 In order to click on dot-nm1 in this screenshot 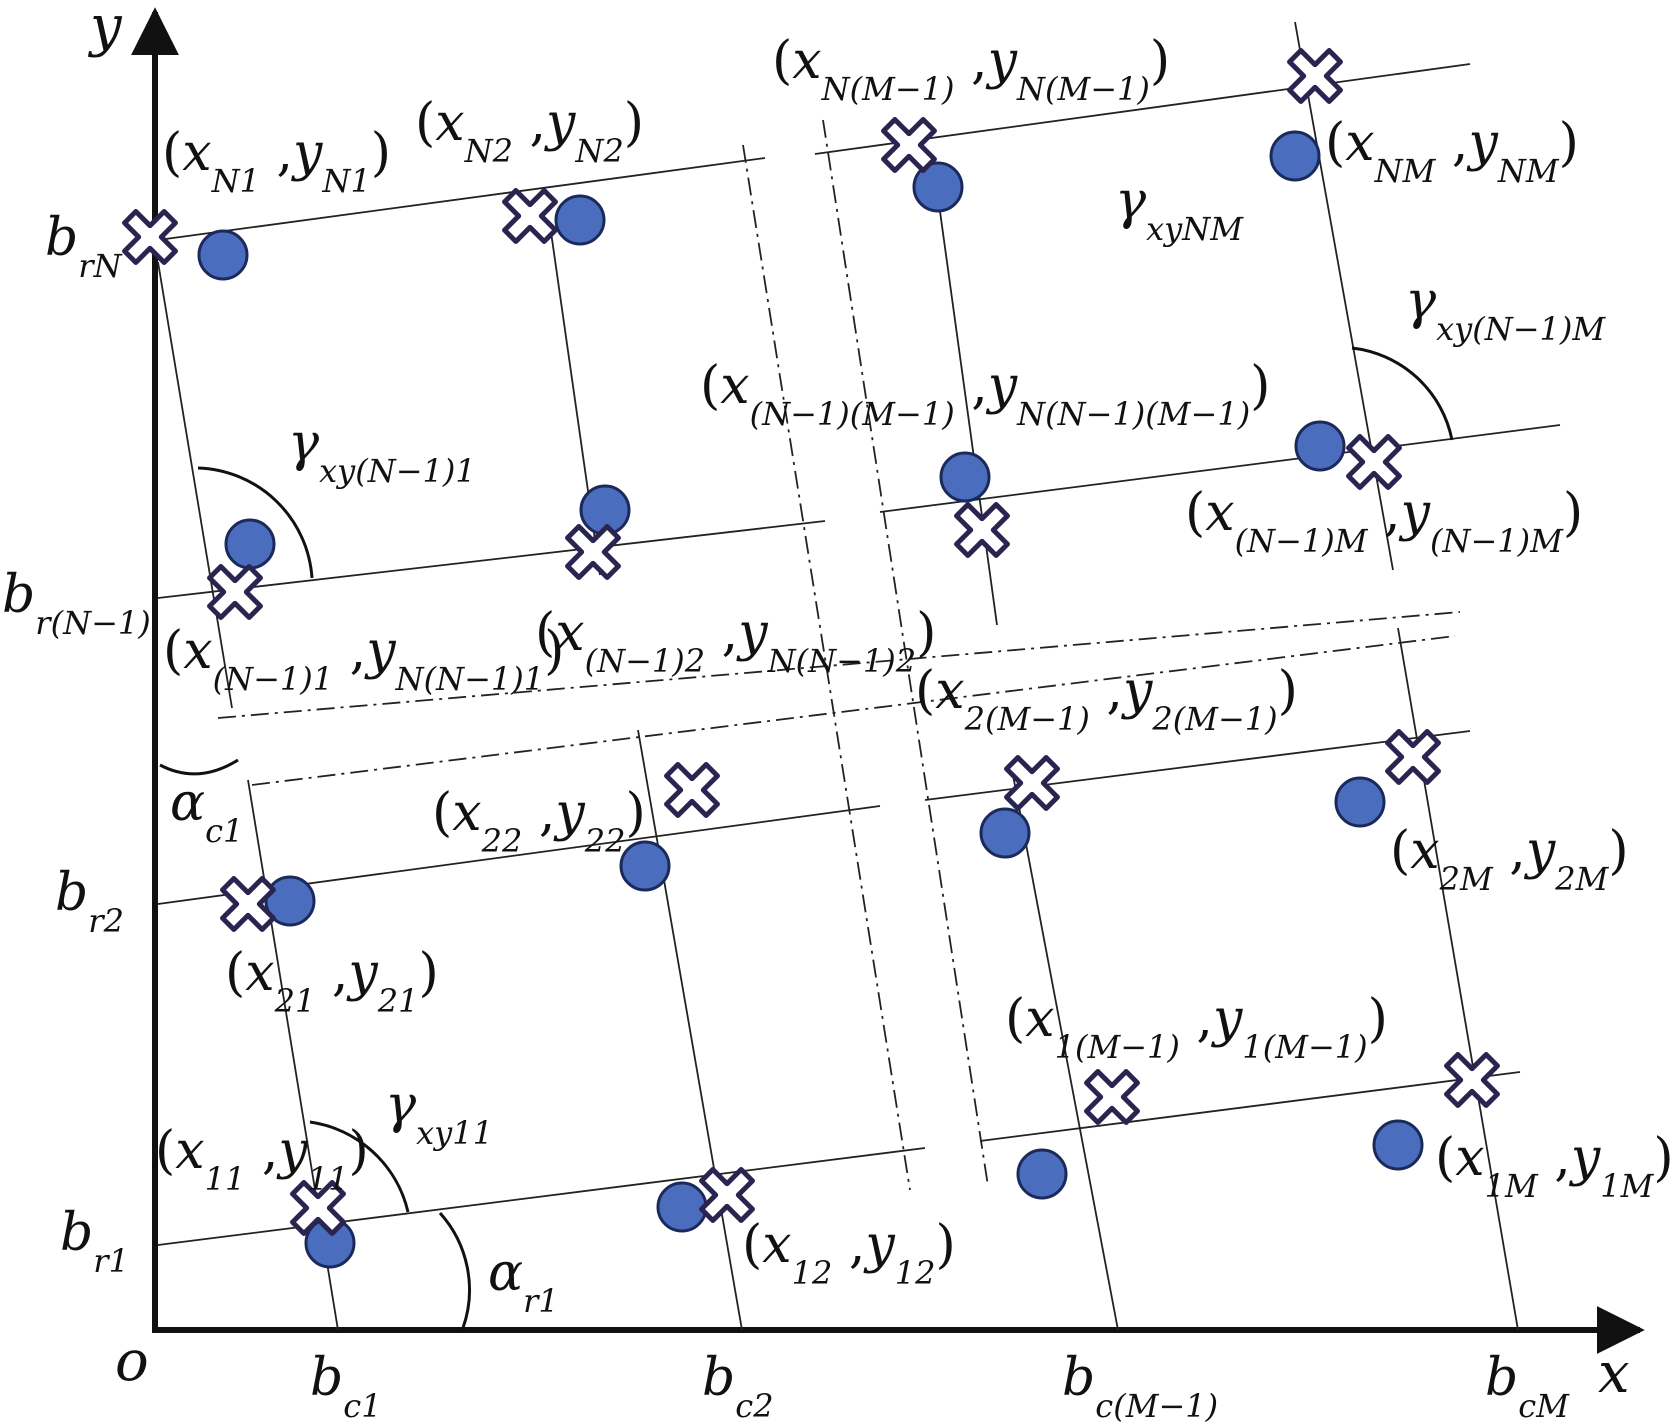, I will do `click(938, 187)`.